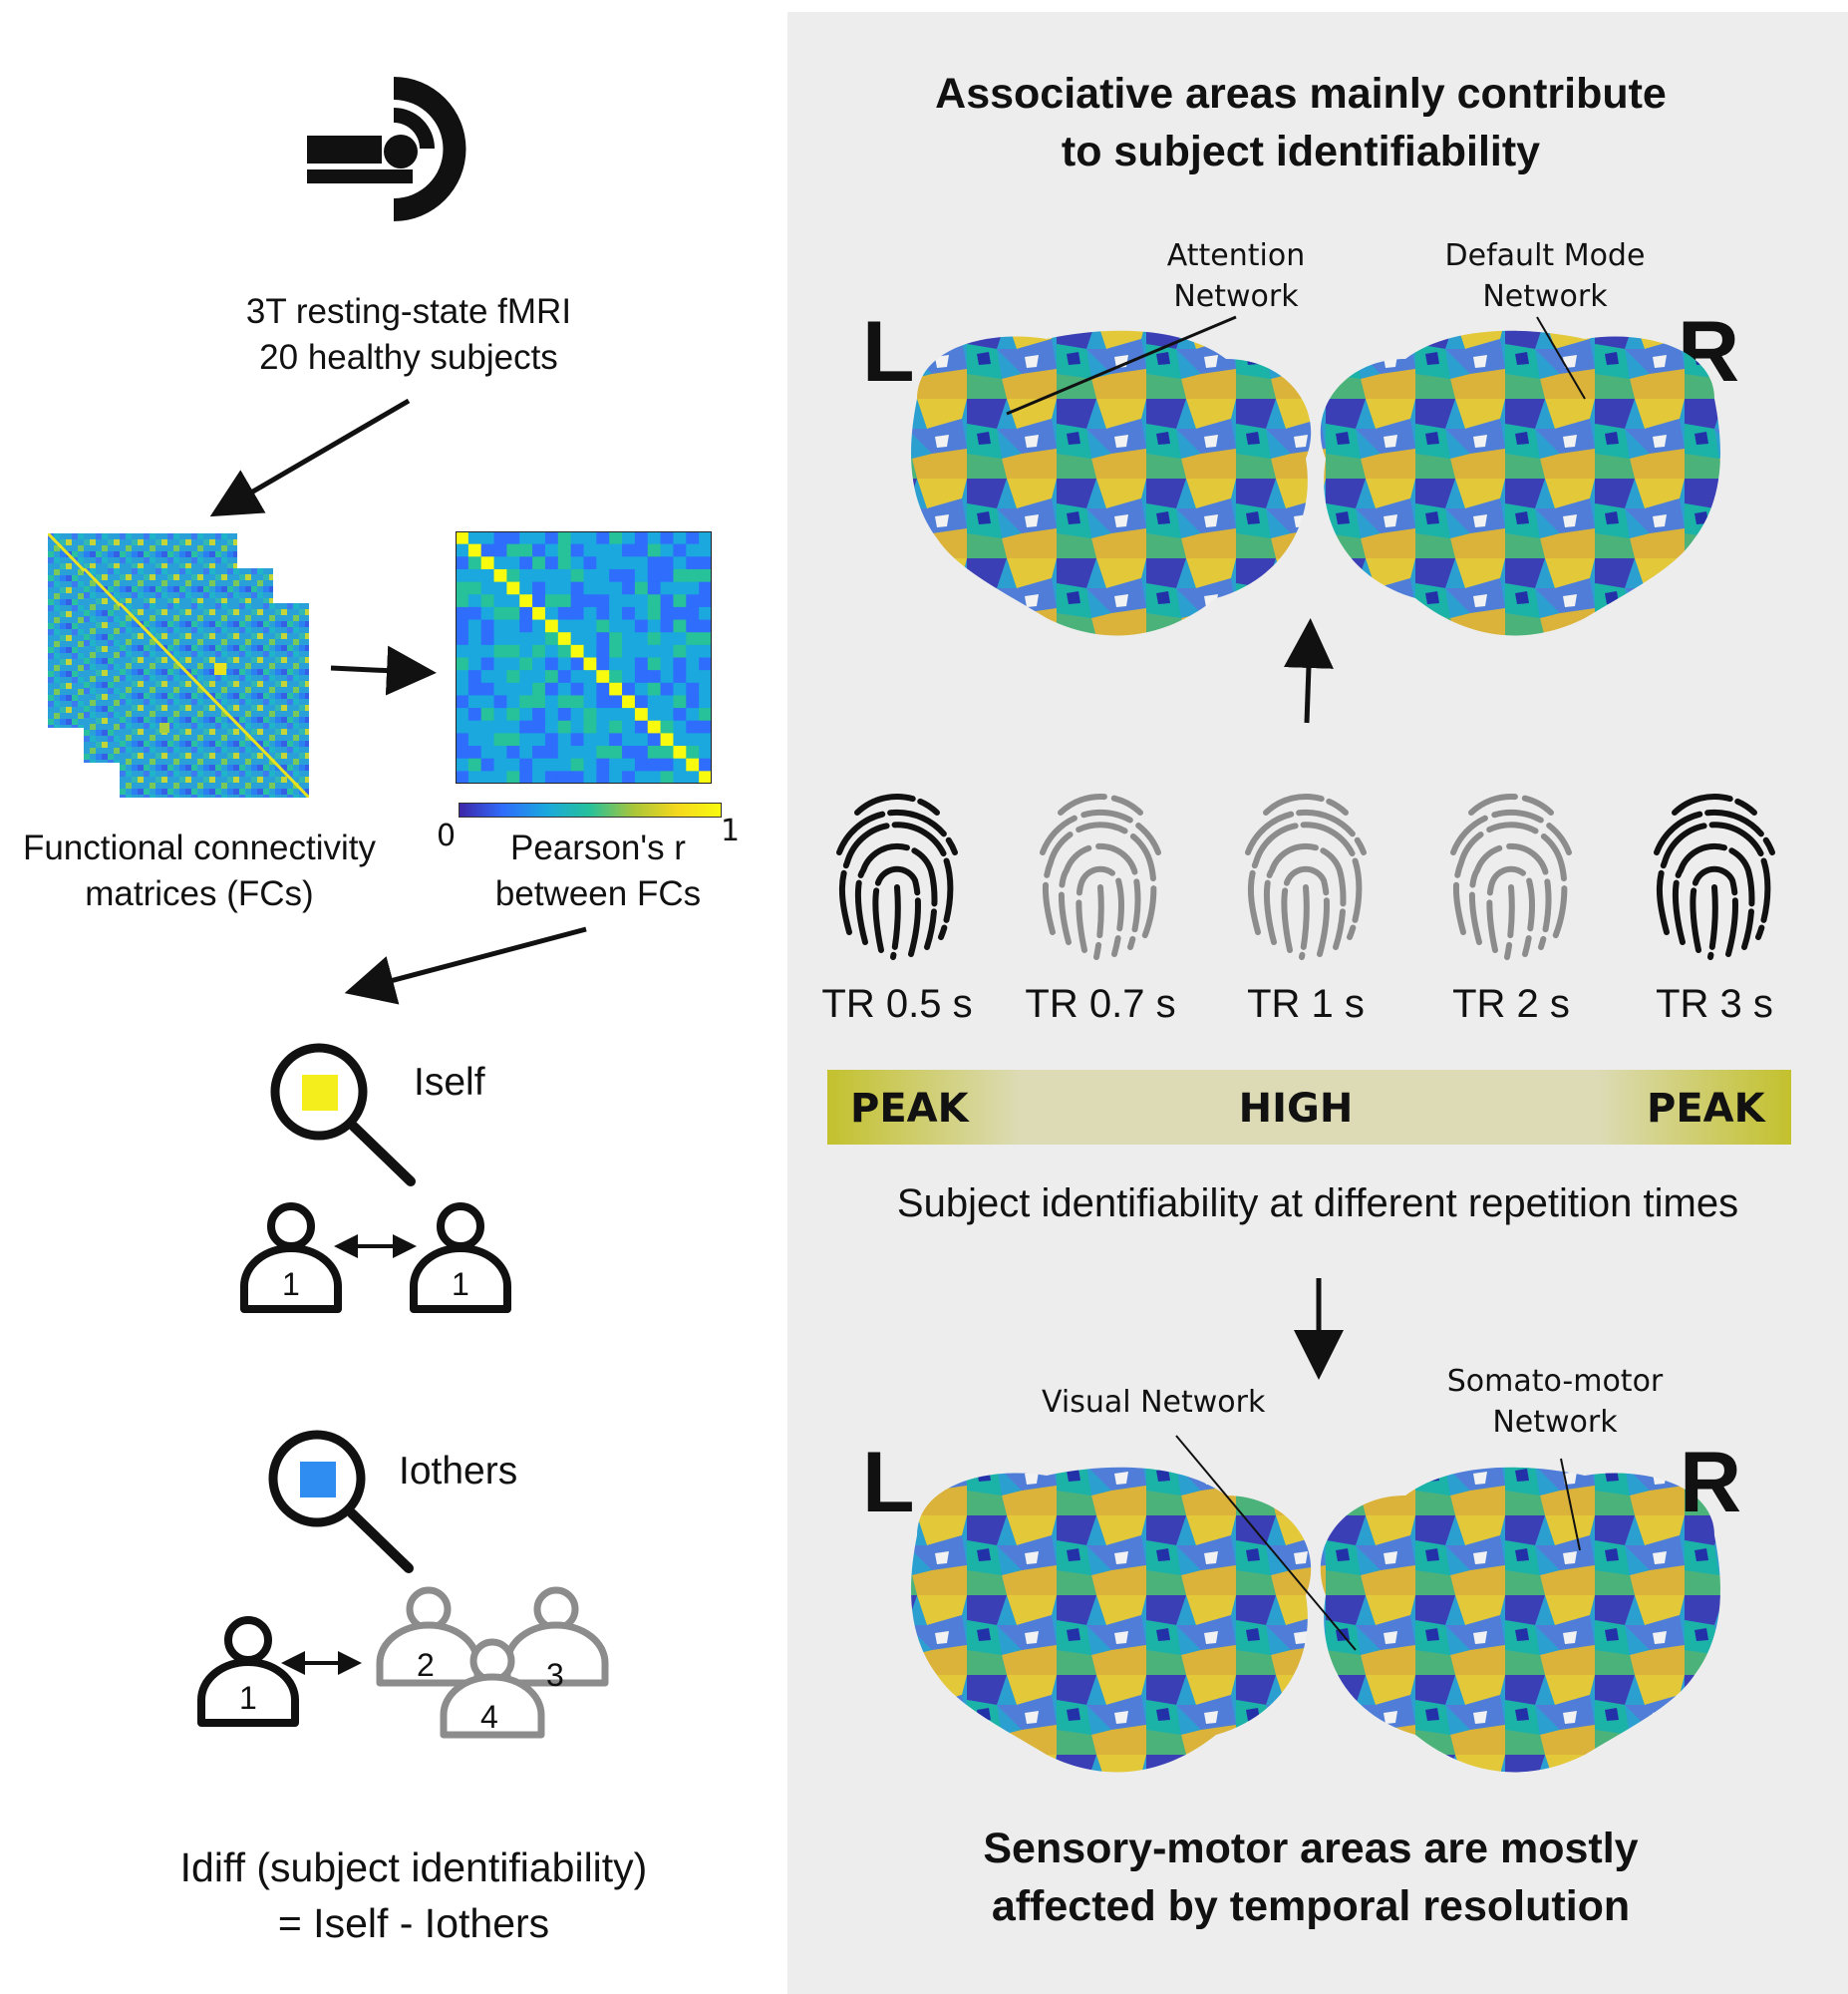  Describe the element at coordinates (1520, 483) in the screenshot. I see `top-right-brain` at that location.